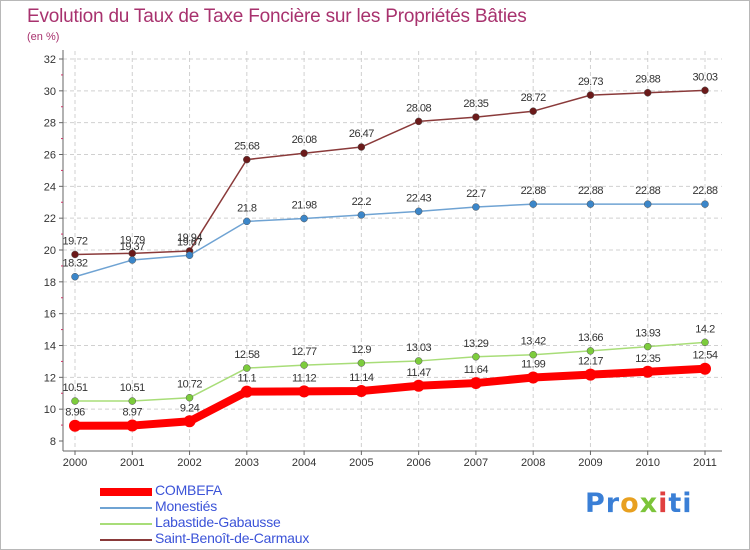 This screenshot has height=550, width=750. Describe the element at coordinates (705, 463) in the screenshot. I see `x-tick-label: 2011` at that location.